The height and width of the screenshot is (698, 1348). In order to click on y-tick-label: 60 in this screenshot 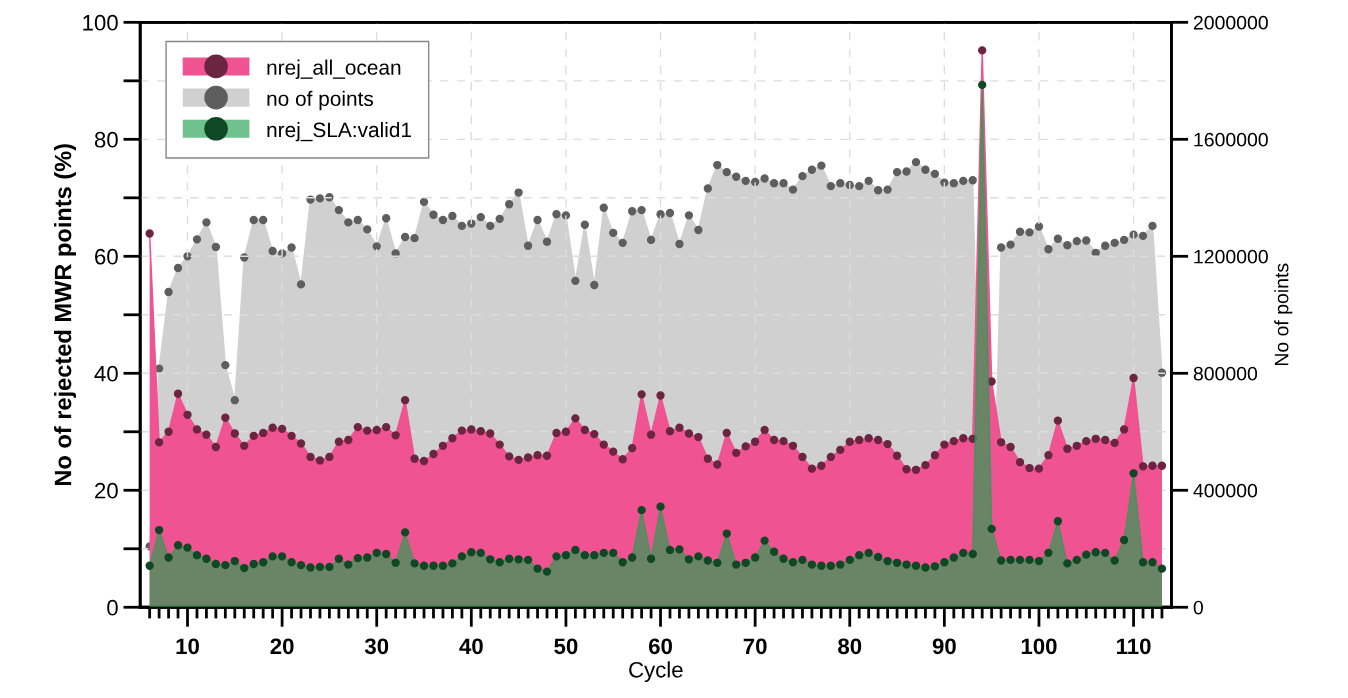, I will do `click(106, 256)`.